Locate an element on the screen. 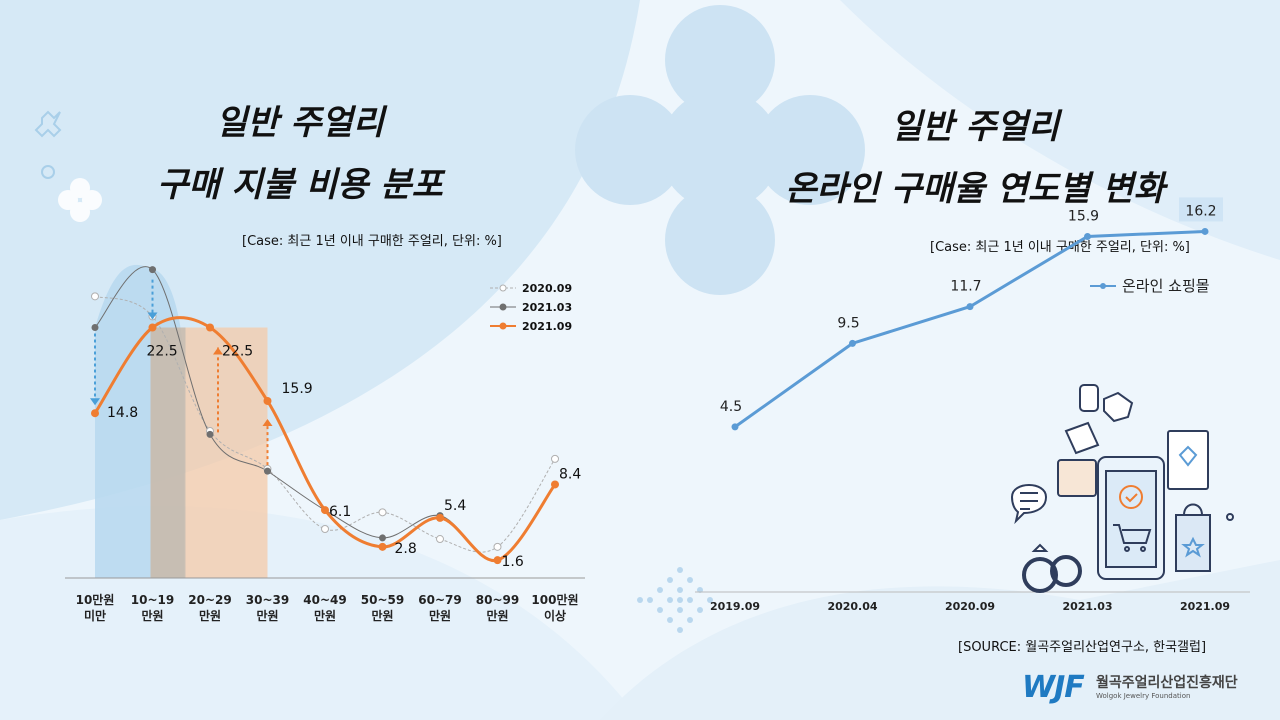 Image resolution: width=1280 pixels, height=720 pixels. x-tick-label: 40~49 is located at coordinates (324, 600).